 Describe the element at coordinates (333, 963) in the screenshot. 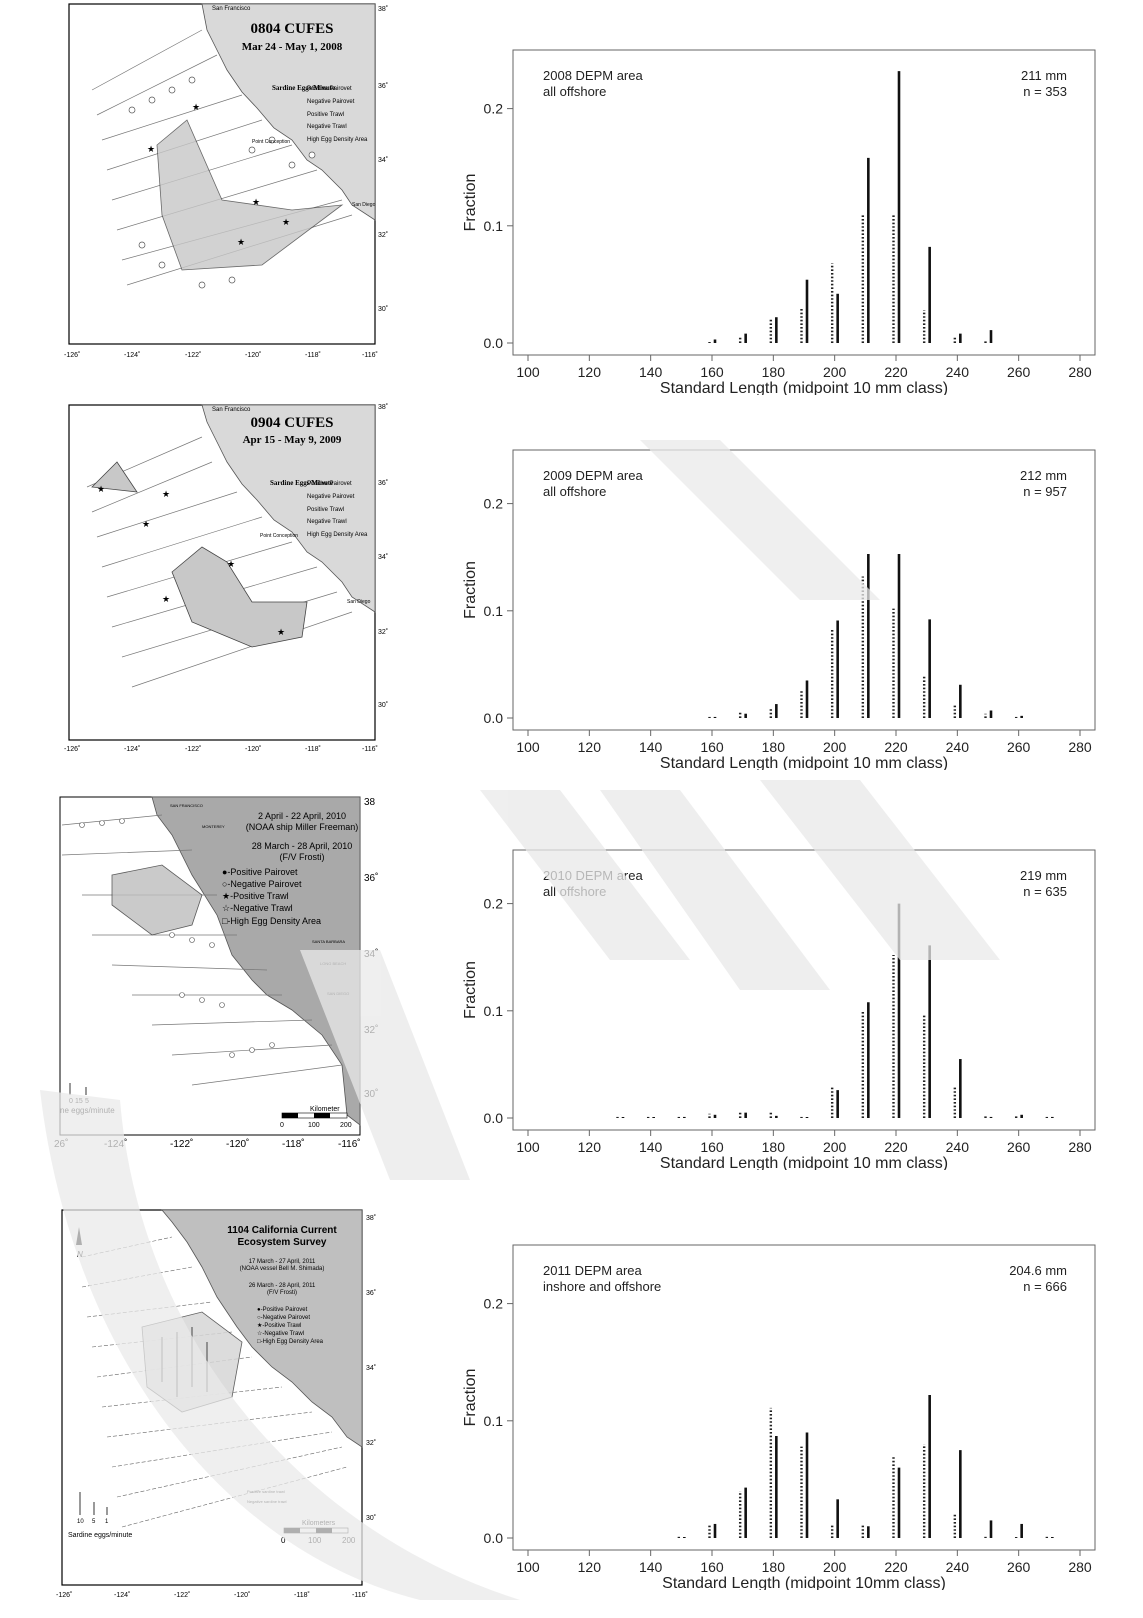

I see `svg-text: LONG BEACH` at that location.